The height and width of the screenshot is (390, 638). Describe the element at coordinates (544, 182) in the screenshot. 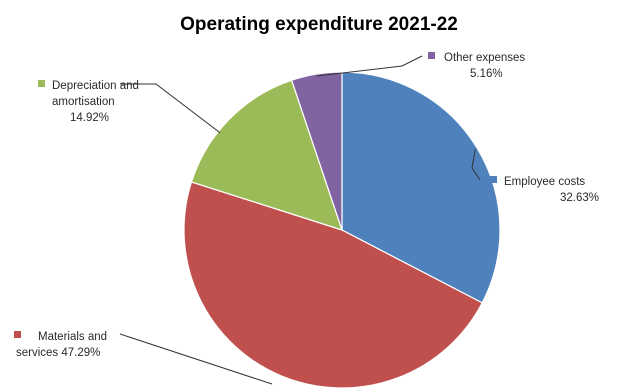

I see `data-label: Employee costs` at that location.